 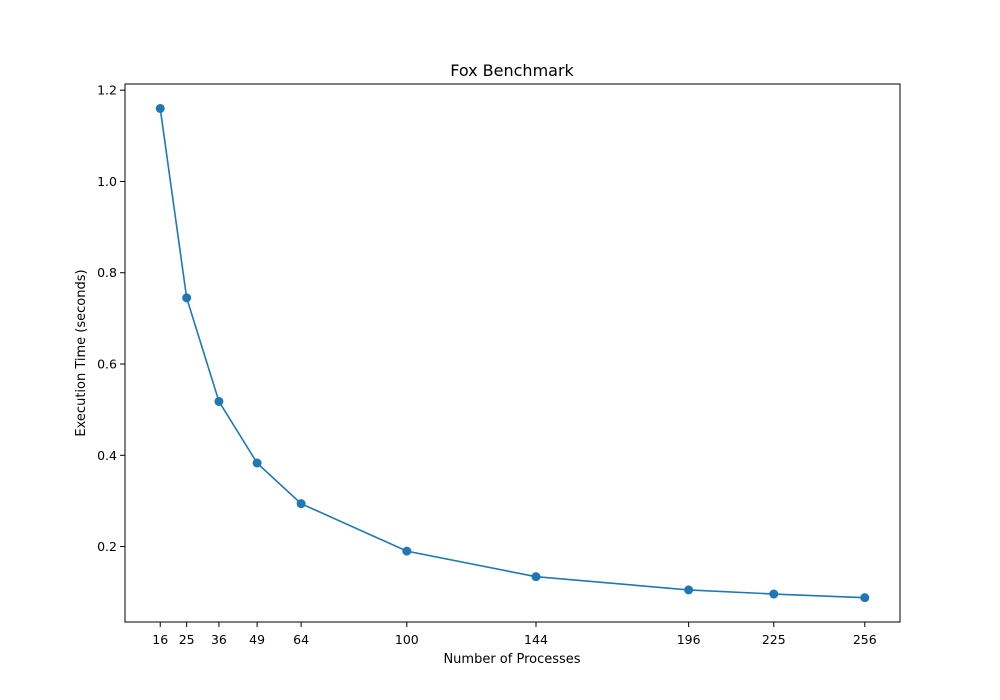 What do you see at coordinates (301, 639) in the screenshot?
I see `x-tick-label: 64` at bounding box center [301, 639].